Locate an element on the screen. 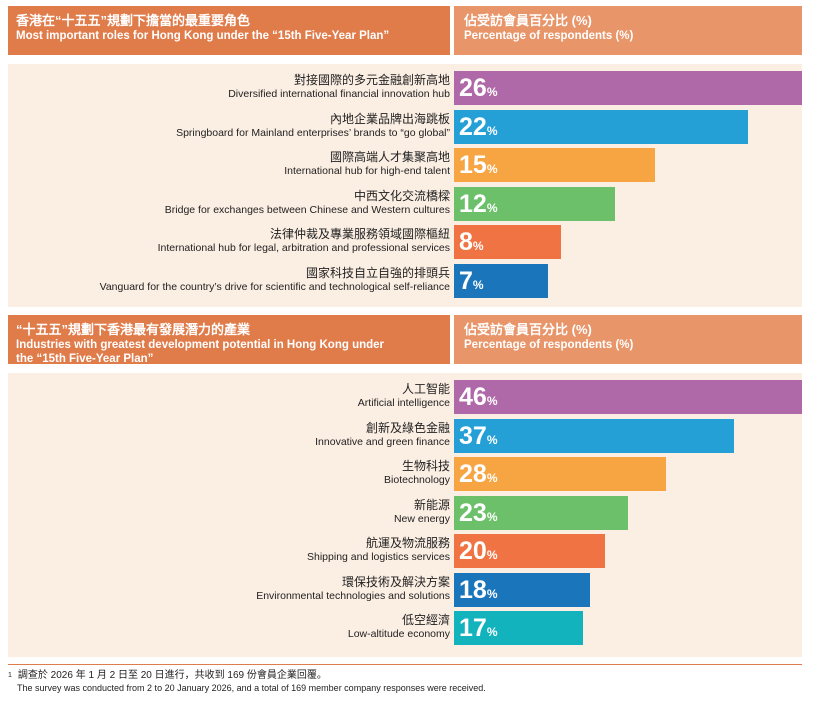 This screenshot has height=705, width=815. category-label-zh: 國家科技自立自強的排頭兵 is located at coordinates (377, 272).